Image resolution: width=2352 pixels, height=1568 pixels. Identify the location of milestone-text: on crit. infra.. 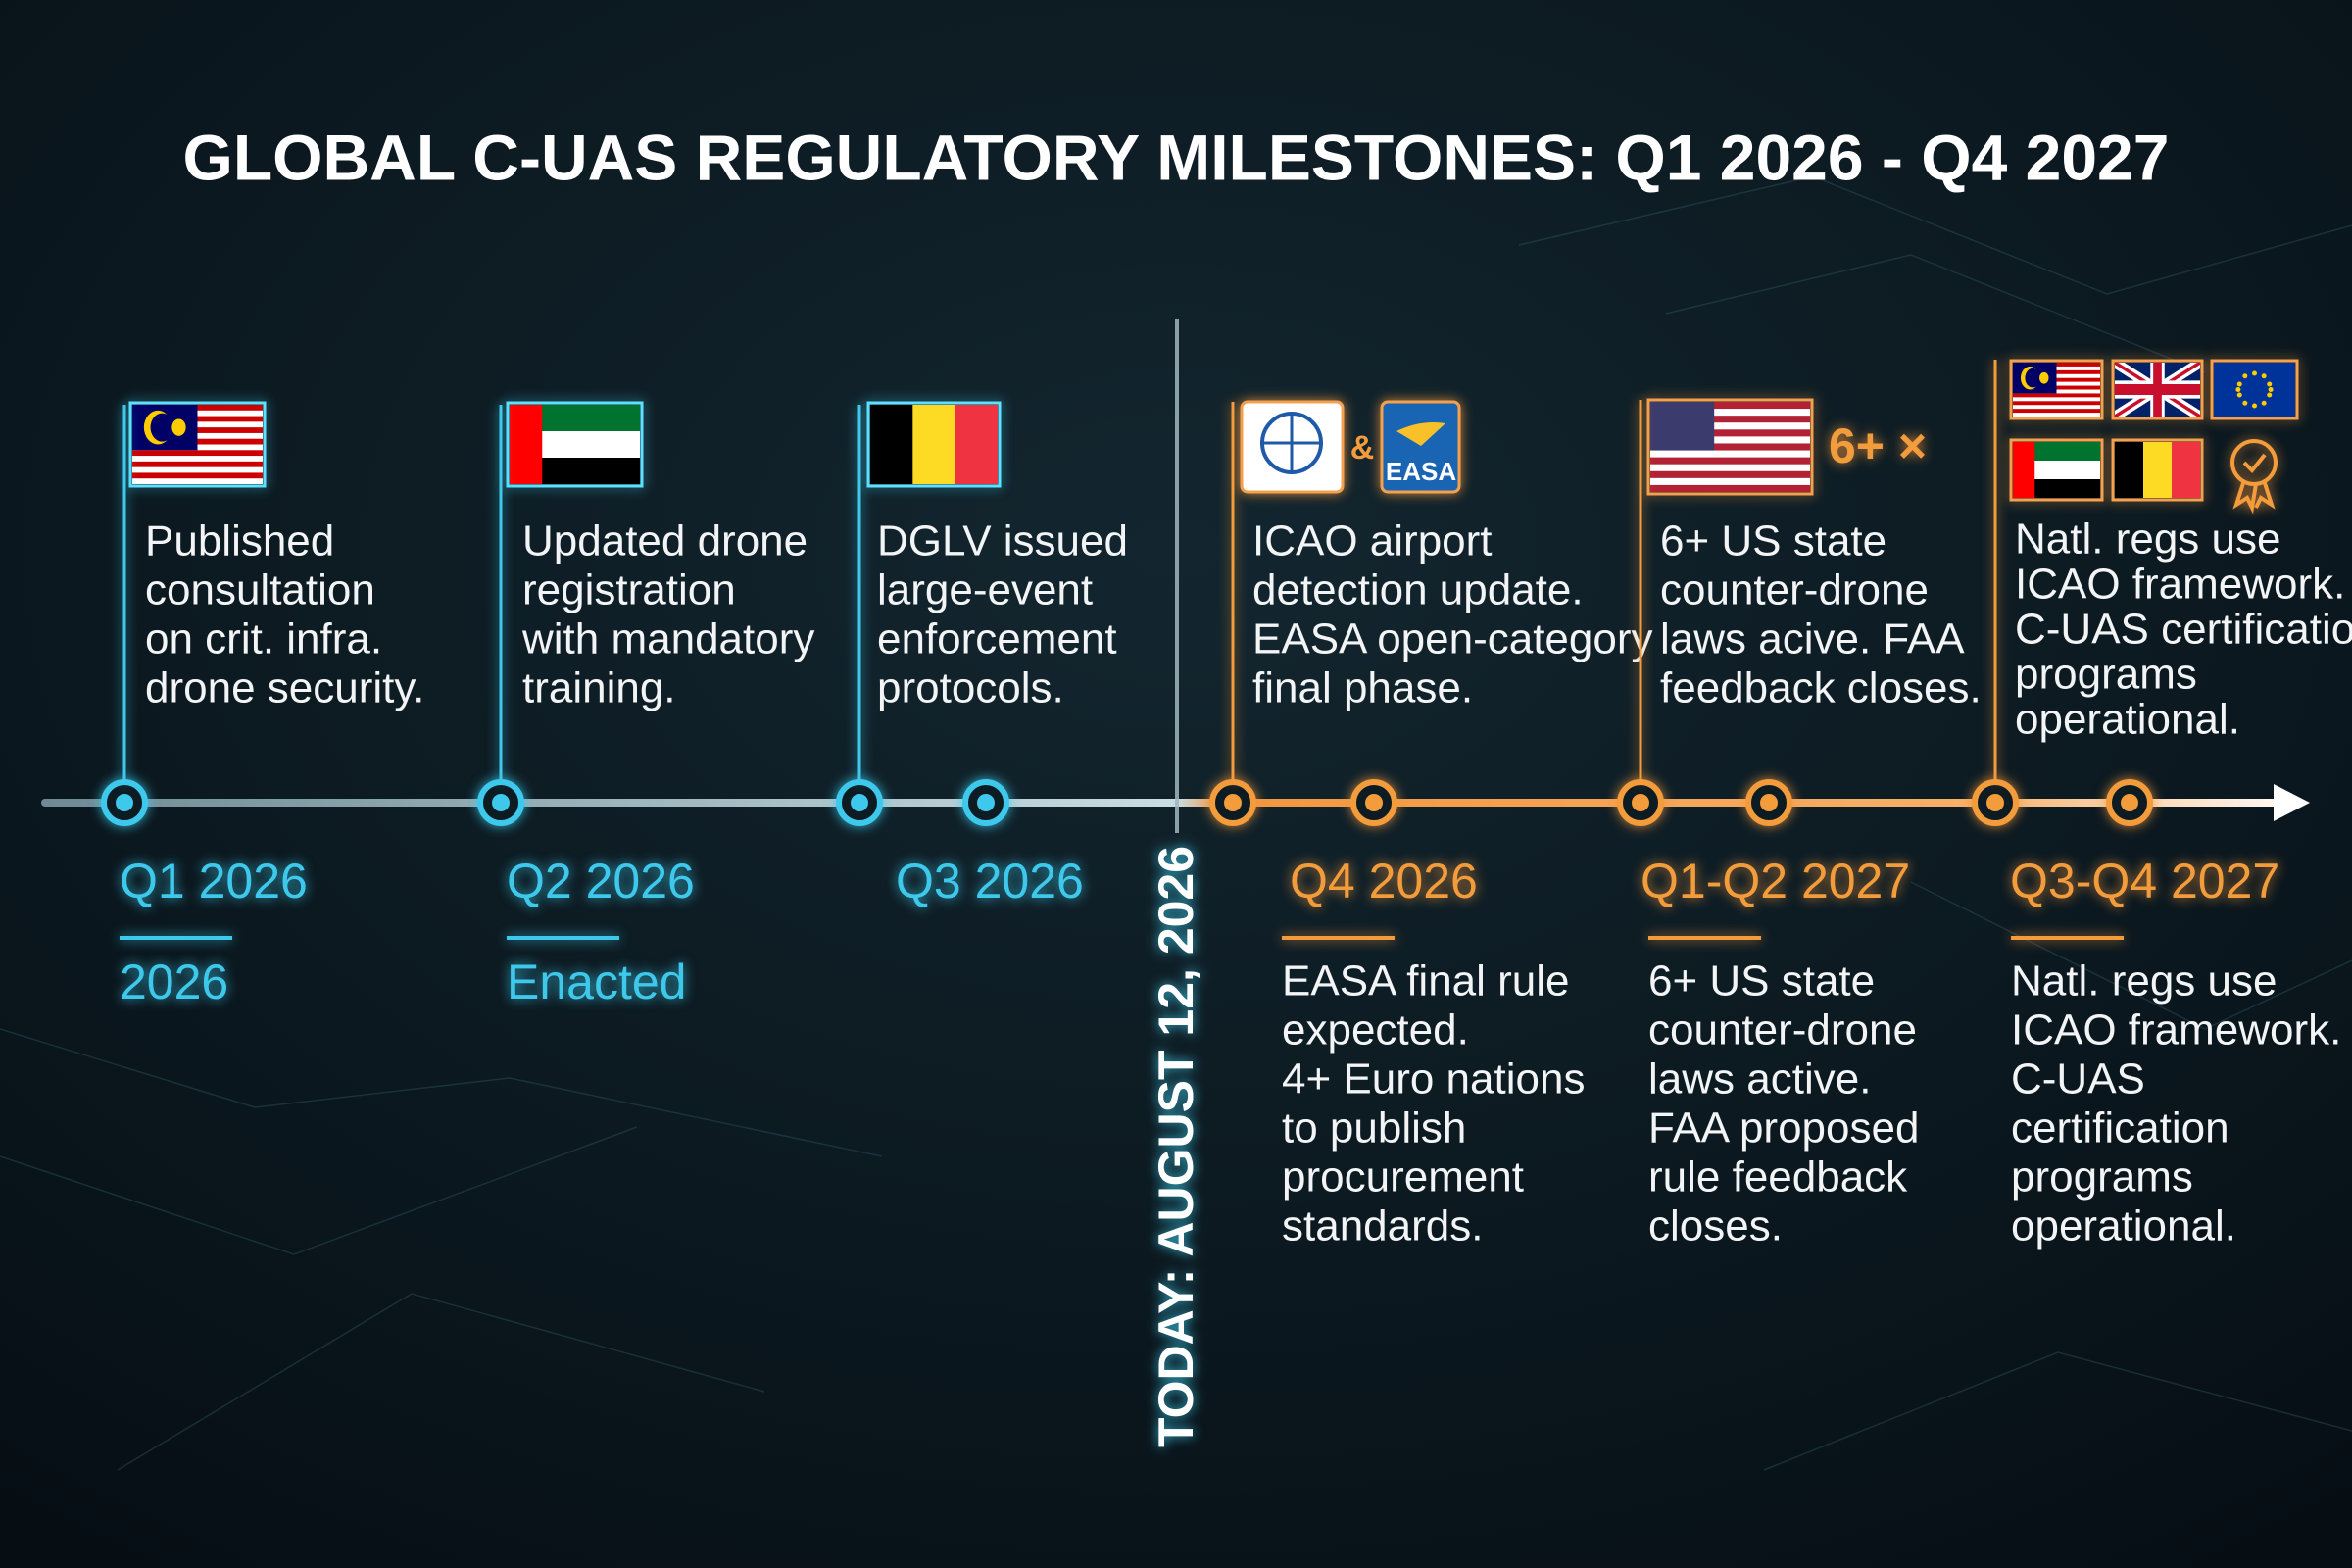
(263, 639).